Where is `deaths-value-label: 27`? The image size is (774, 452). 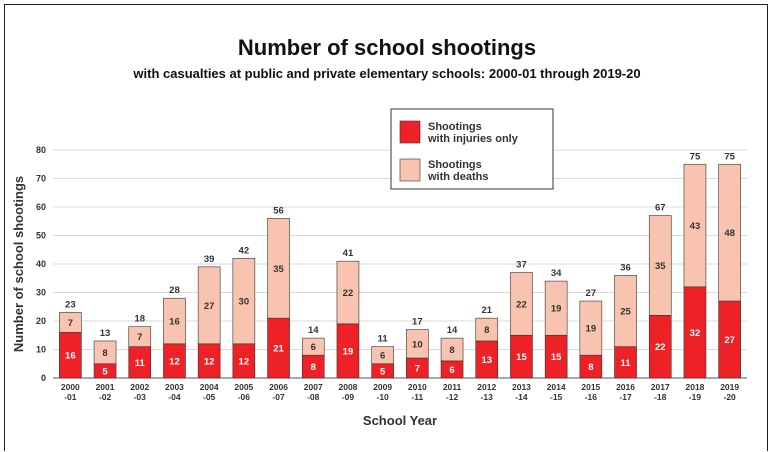 deaths-value-label: 27 is located at coordinates (209, 306).